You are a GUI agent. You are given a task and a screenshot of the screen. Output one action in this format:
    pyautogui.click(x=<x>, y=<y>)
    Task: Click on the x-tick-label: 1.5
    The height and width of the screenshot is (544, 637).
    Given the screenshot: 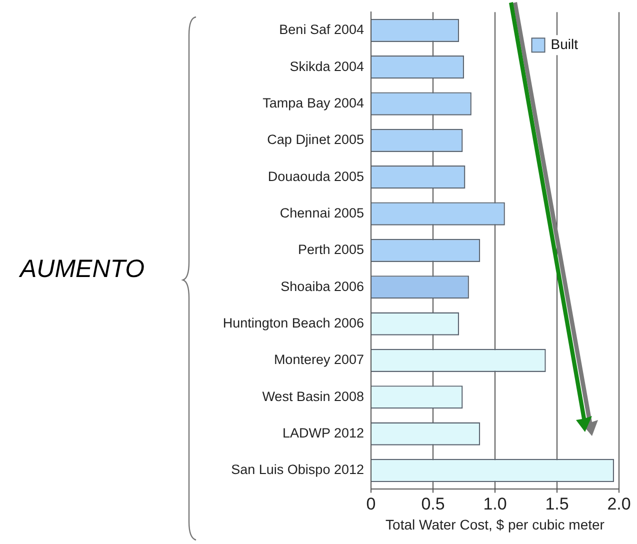 What is the action you would take?
    pyautogui.click(x=557, y=504)
    